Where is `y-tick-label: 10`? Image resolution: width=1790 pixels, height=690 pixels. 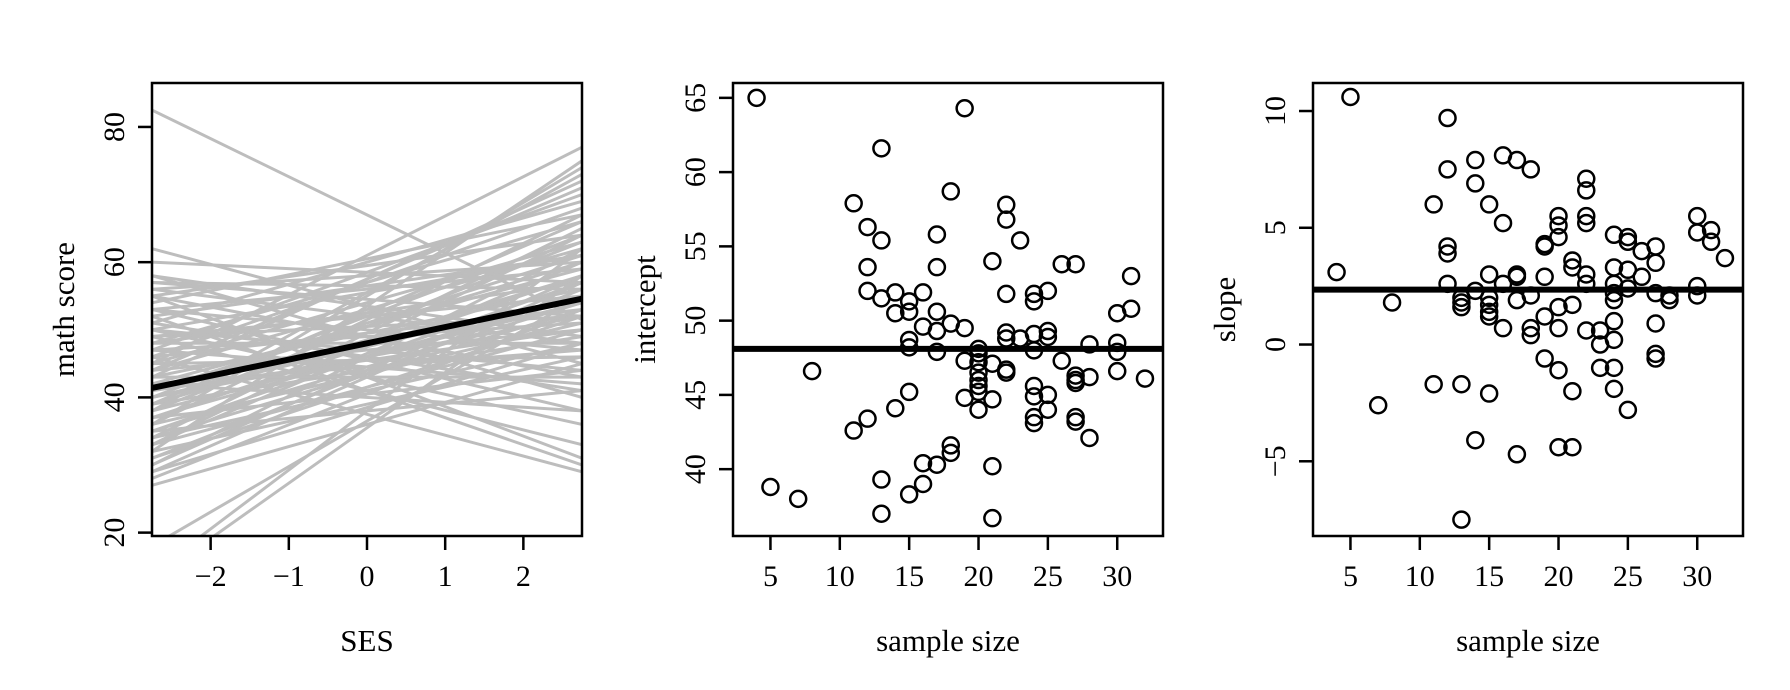
y-tick-label: 10 is located at coordinates (1275, 111).